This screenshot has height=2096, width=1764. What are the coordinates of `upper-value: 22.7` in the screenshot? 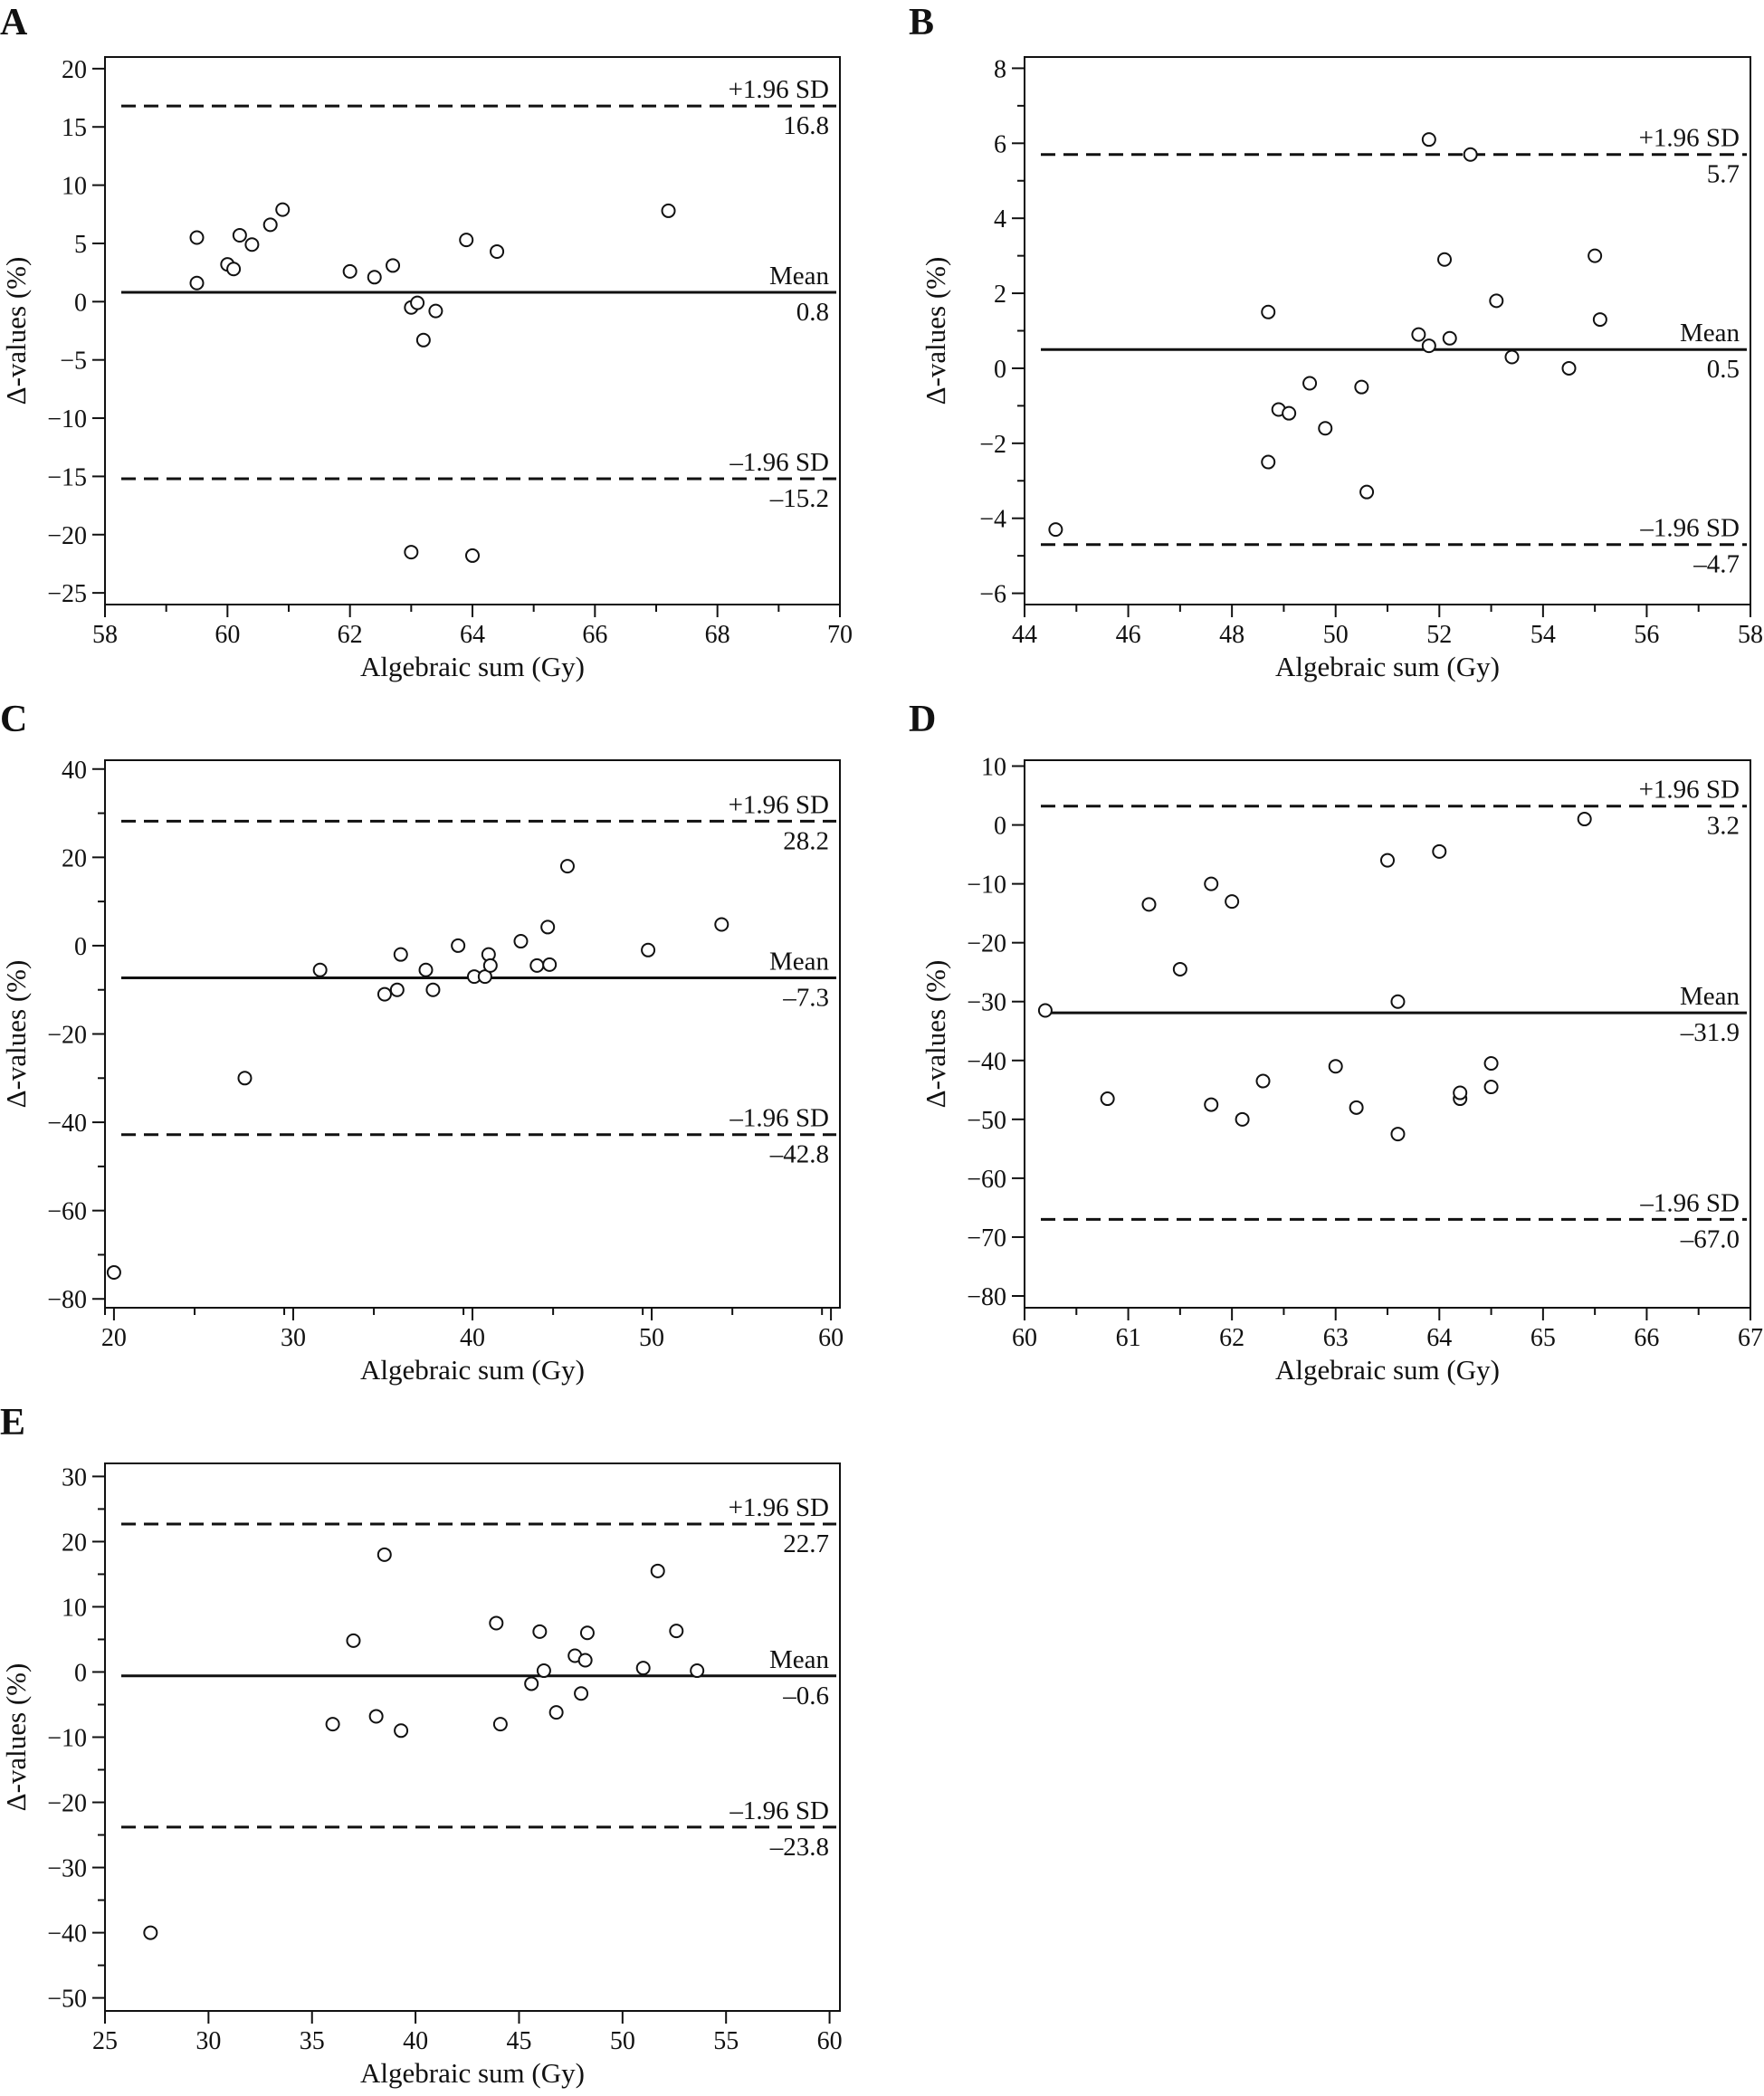 It's located at (806, 1544).